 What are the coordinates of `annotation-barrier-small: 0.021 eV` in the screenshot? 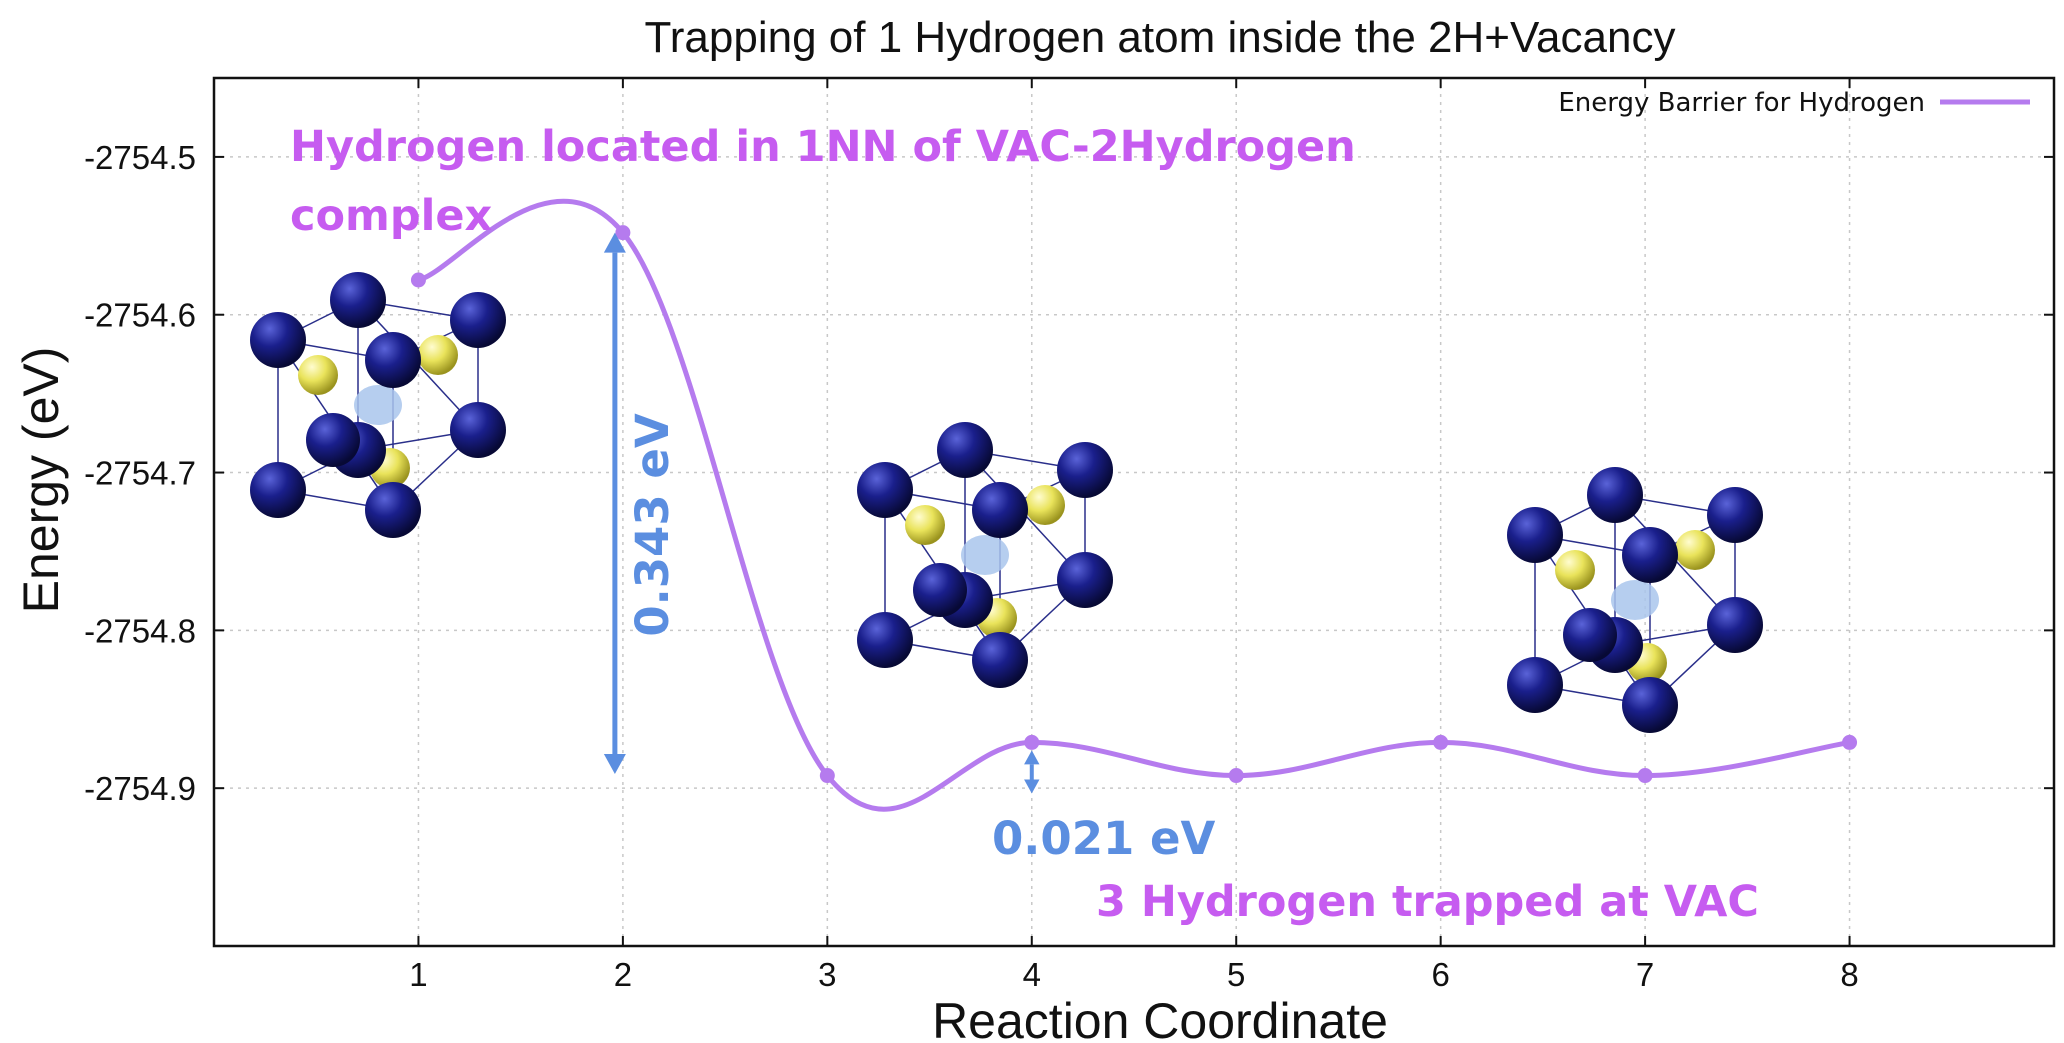 It's located at (1104, 838).